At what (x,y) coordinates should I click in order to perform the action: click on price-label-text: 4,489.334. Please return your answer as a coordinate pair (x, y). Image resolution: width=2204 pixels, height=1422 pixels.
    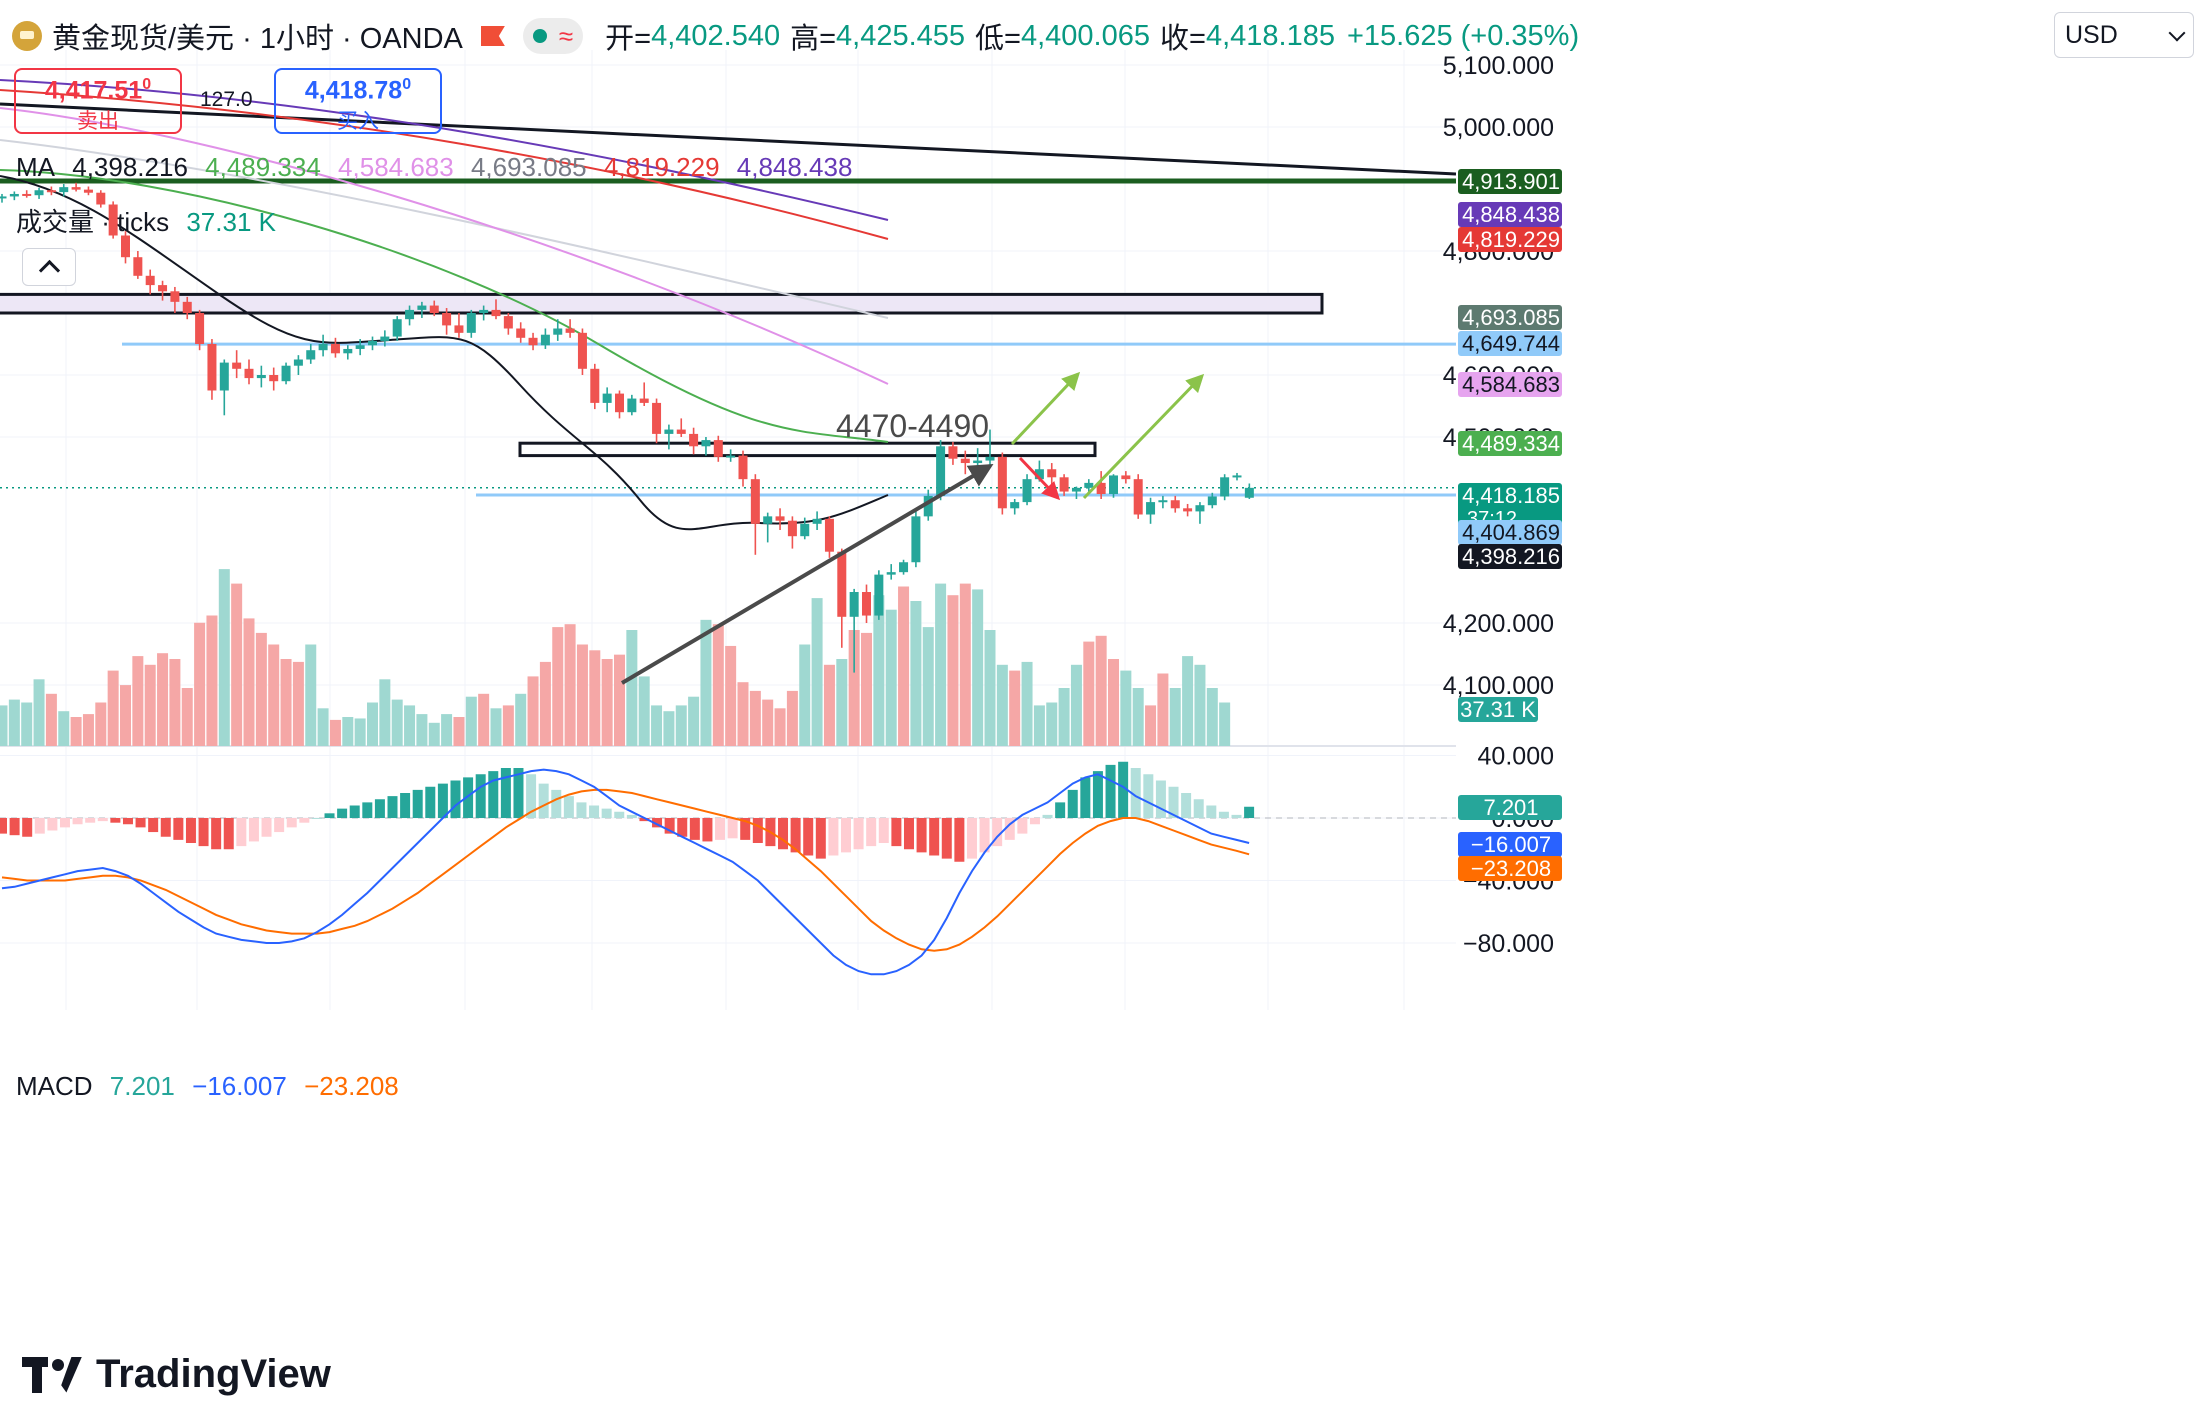
    Looking at the image, I should click on (1511, 443).